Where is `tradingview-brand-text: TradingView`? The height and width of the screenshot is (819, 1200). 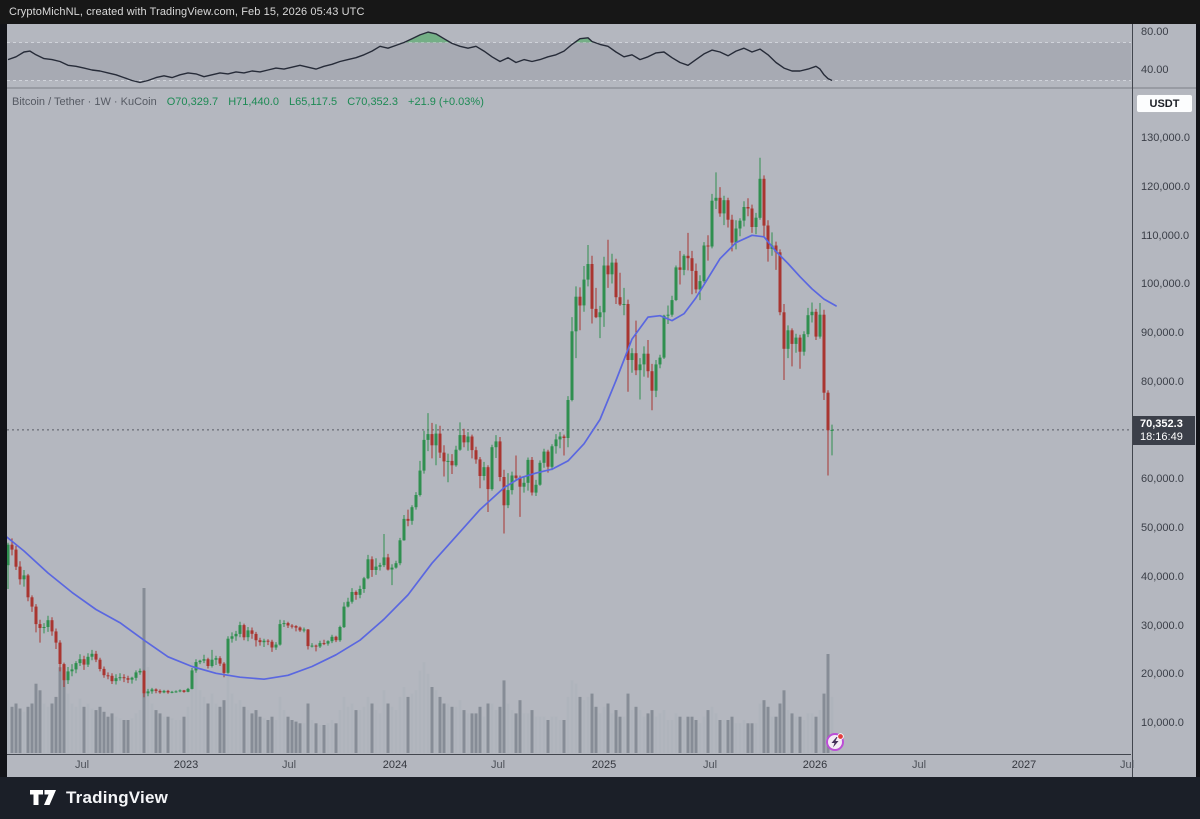 tradingview-brand-text: TradingView is located at coordinates (117, 797).